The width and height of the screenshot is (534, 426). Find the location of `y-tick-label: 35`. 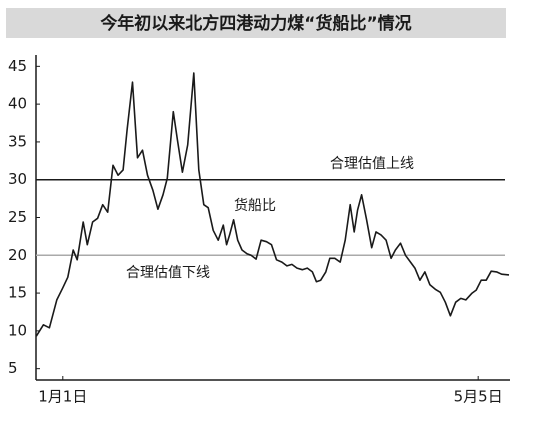

y-tick-label: 35 is located at coordinates (17, 141).